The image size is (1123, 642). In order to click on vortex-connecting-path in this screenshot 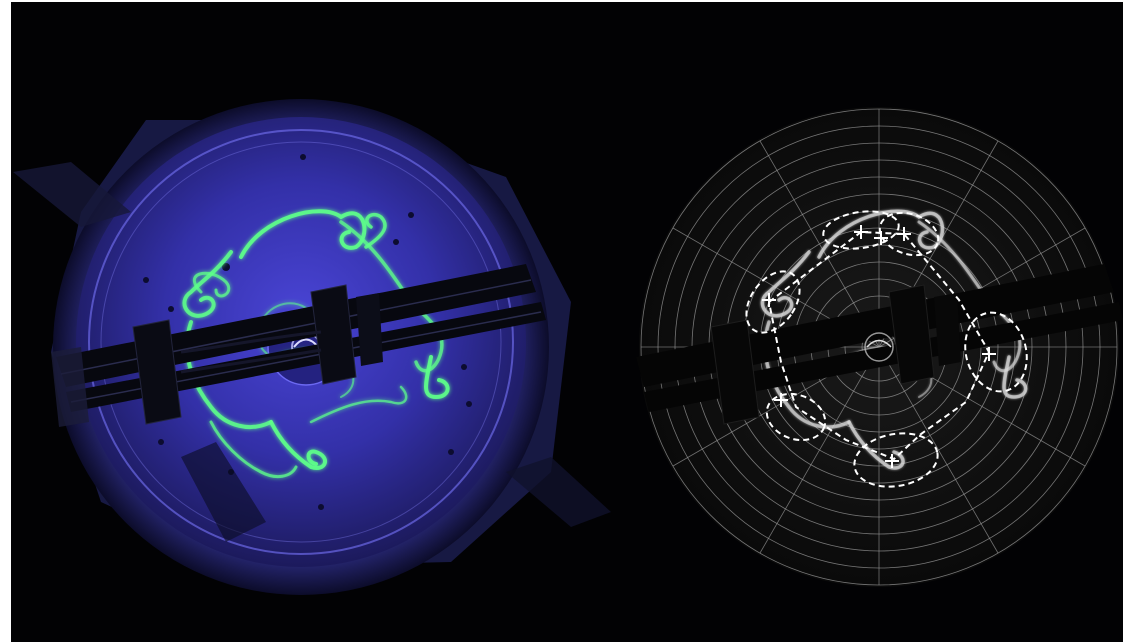, I will do `click(879, 345)`.